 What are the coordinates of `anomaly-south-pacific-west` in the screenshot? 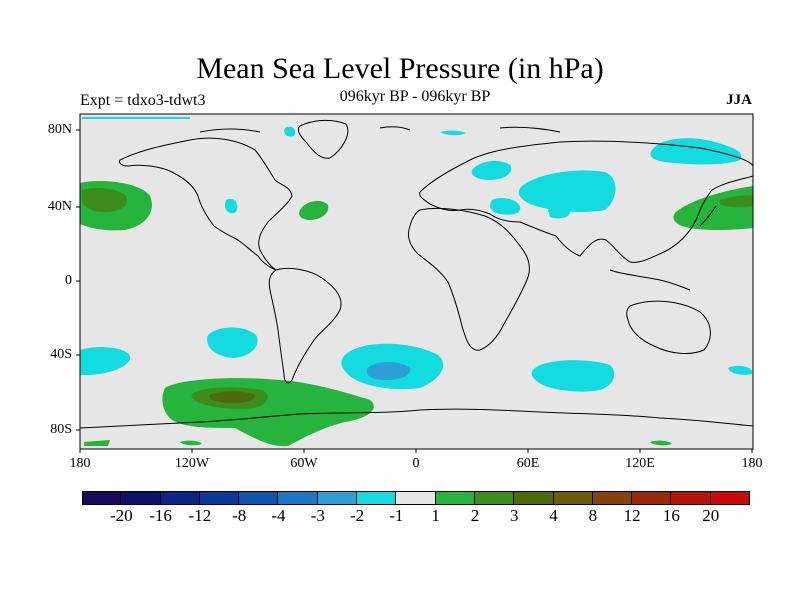 It's located at (105, 361).